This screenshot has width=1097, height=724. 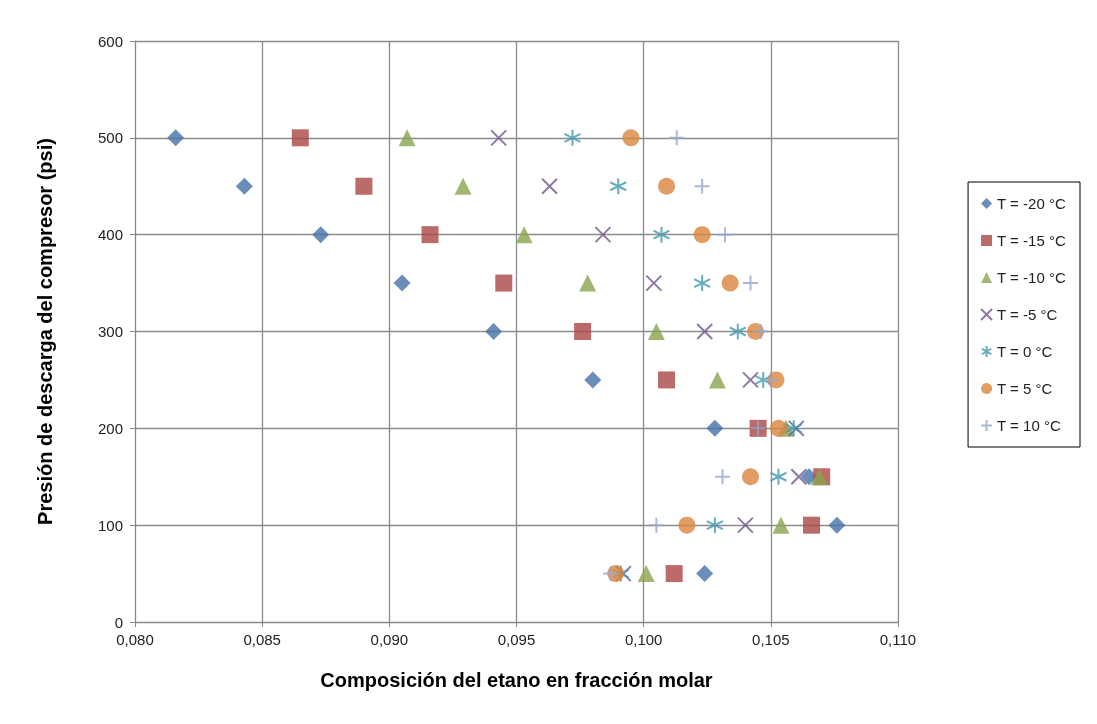 What do you see at coordinates (110, 41) in the screenshot?
I see `y-tick-label: 600` at bounding box center [110, 41].